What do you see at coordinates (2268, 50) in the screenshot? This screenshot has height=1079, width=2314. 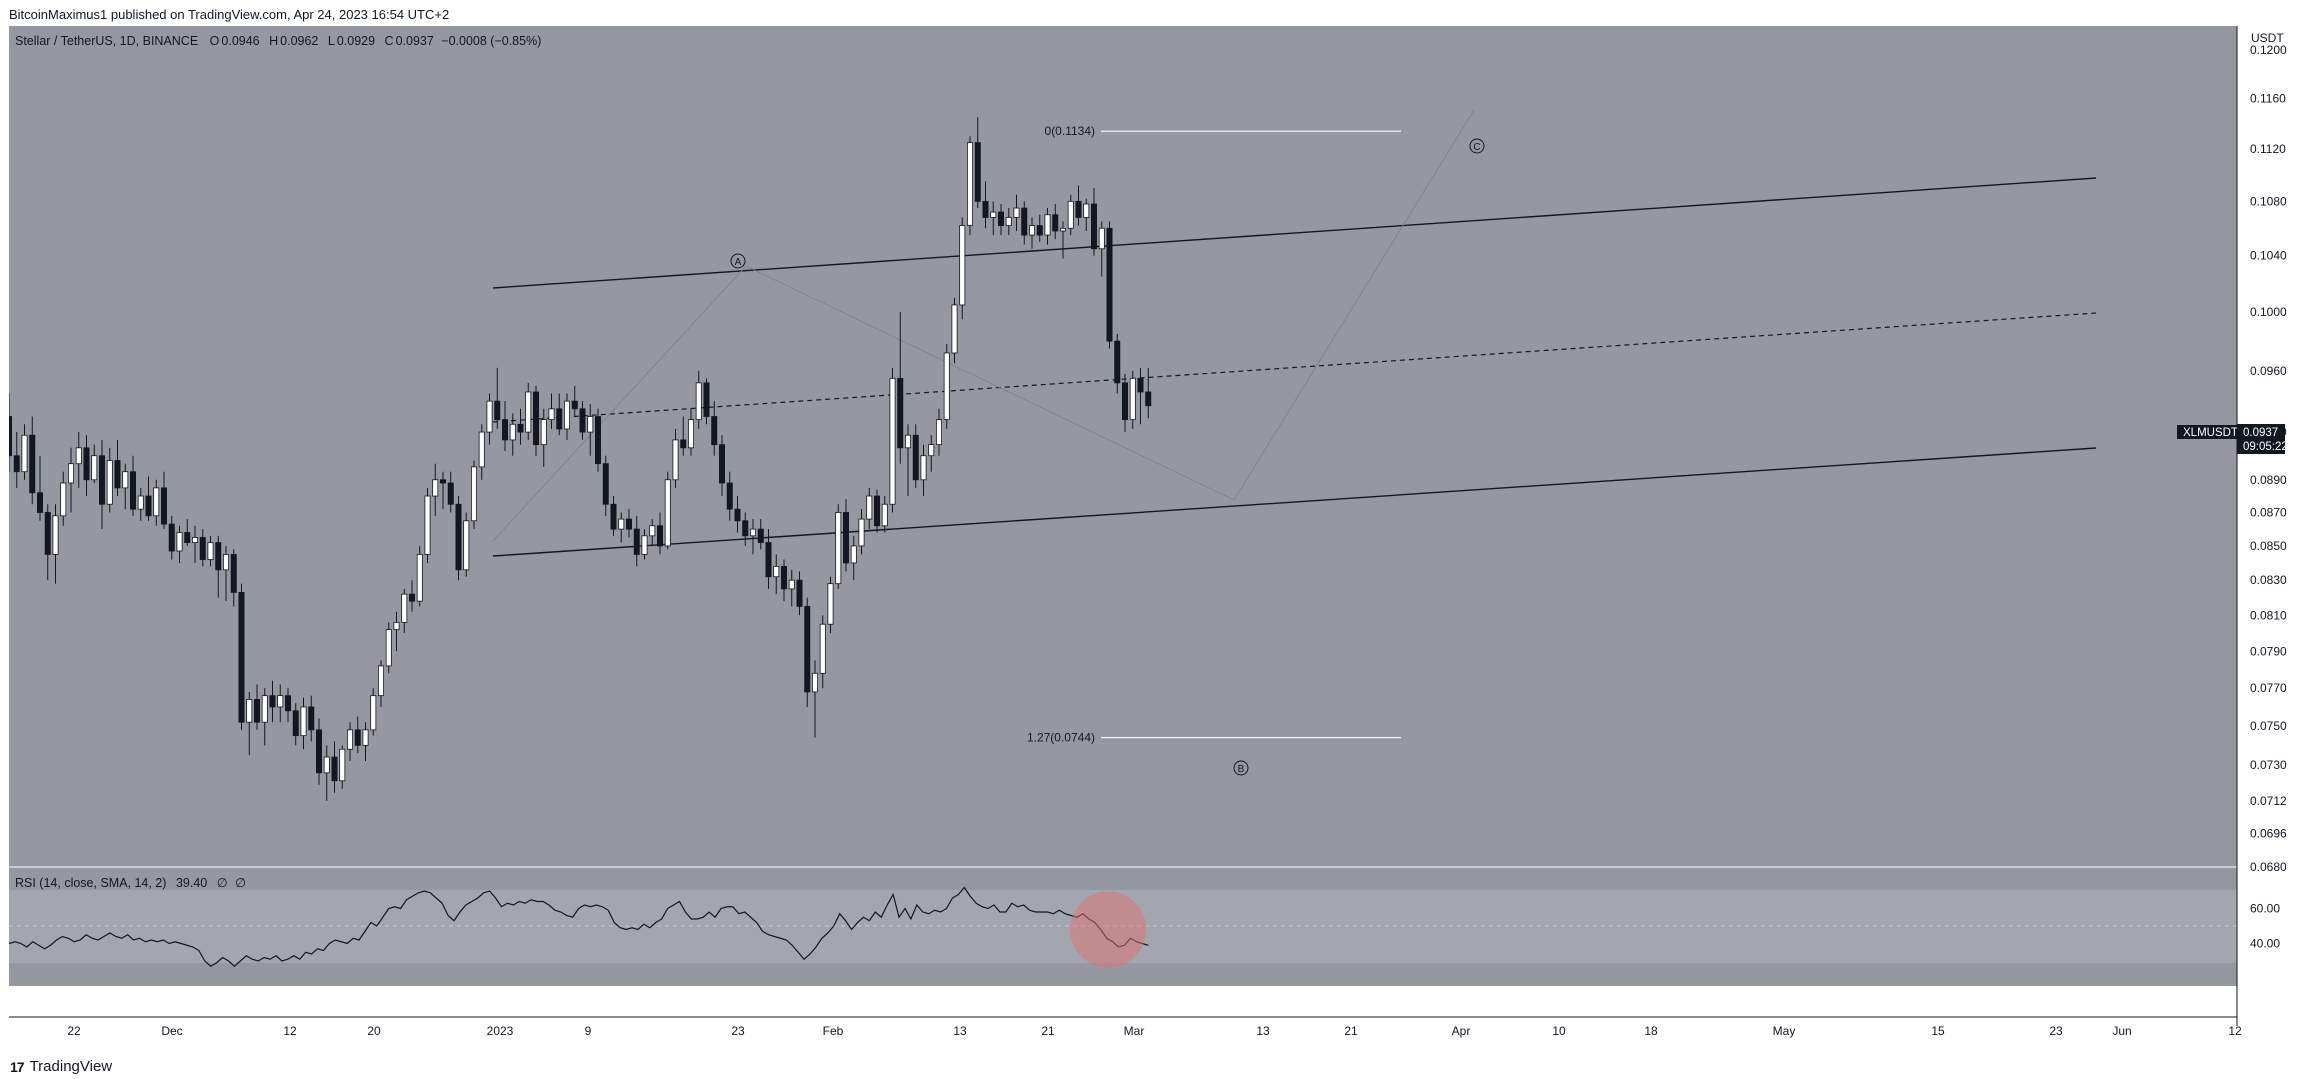 I see `price-tick-label: 0.1200` at bounding box center [2268, 50].